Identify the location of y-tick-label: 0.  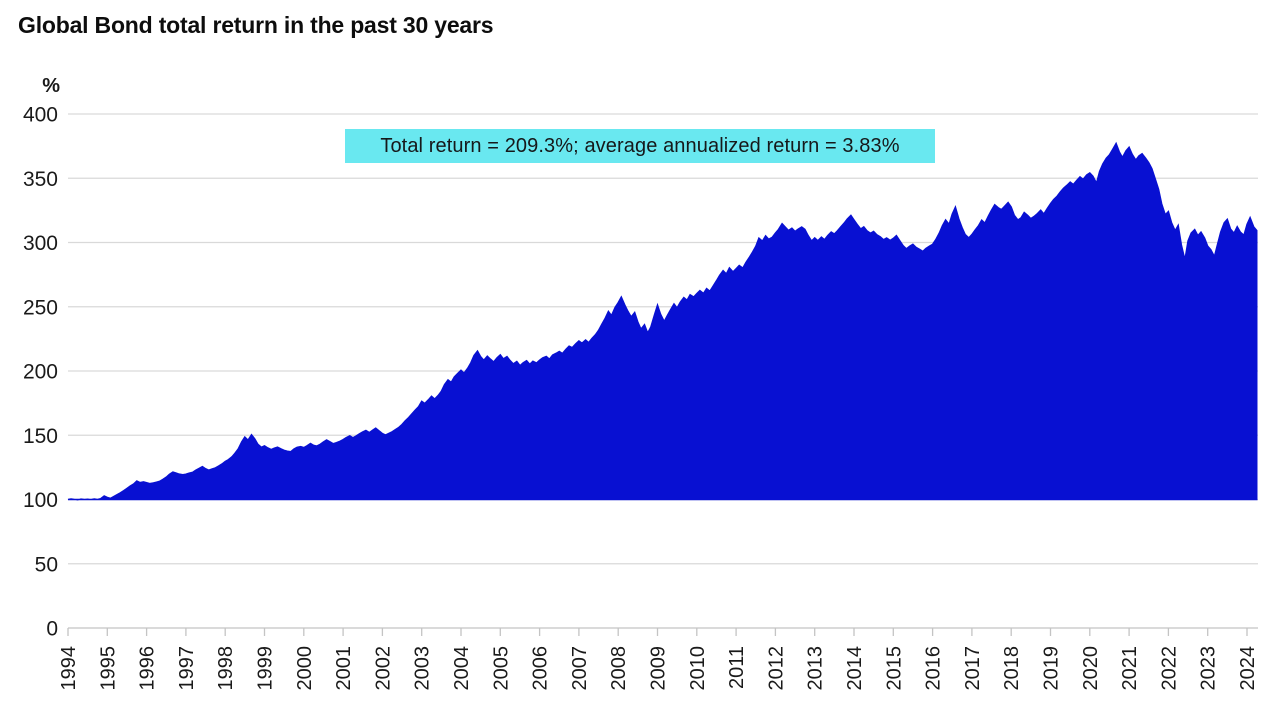
(52, 629).